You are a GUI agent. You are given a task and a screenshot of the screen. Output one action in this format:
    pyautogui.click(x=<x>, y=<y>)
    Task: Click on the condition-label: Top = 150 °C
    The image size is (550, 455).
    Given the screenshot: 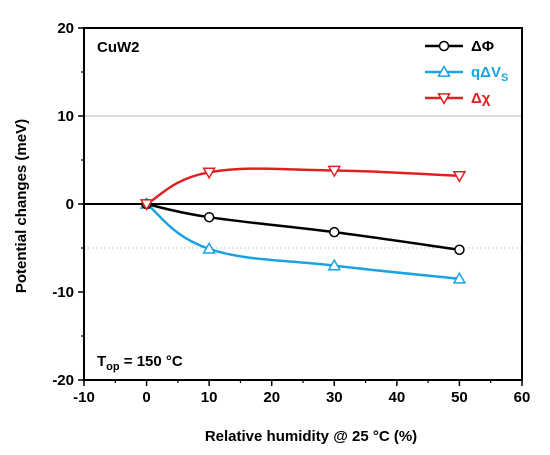 What is the action you would take?
    pyautogui.click(x=140, y=363)
    